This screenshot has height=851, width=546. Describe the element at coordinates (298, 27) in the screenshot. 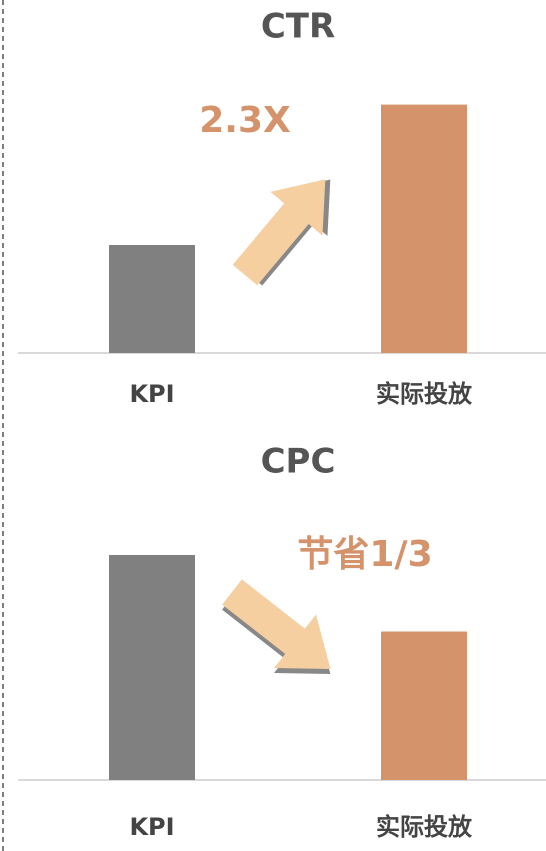

I see `chart-title: CTR` at that location.